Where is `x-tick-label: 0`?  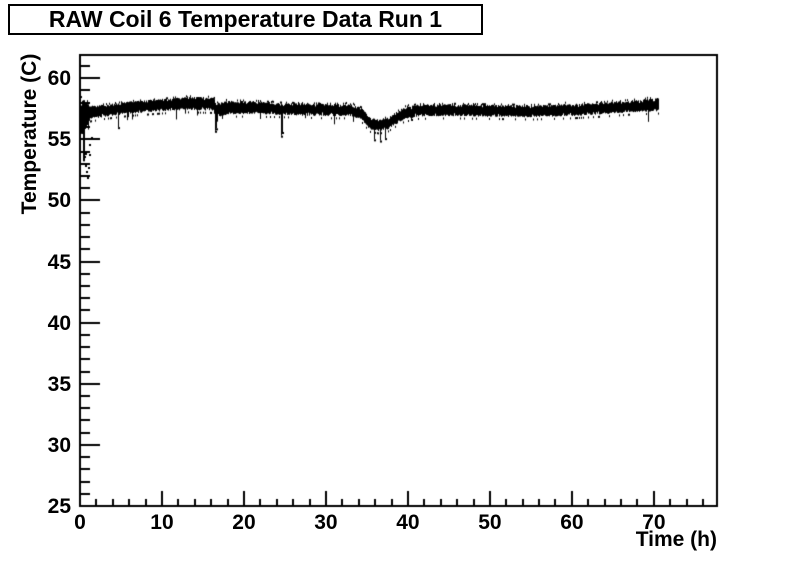 x-tick-label: 0 is located at coordinates (80, 522).